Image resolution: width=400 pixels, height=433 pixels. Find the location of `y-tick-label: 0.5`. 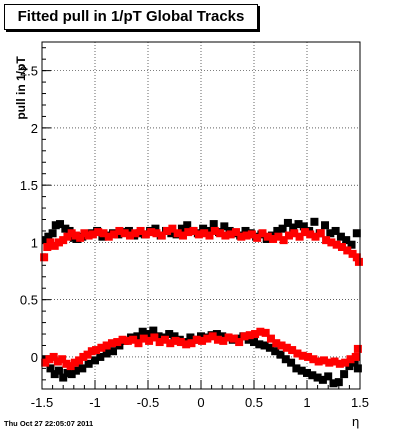

y-tick-label: 0.5 is located at coordinates (29, 300).